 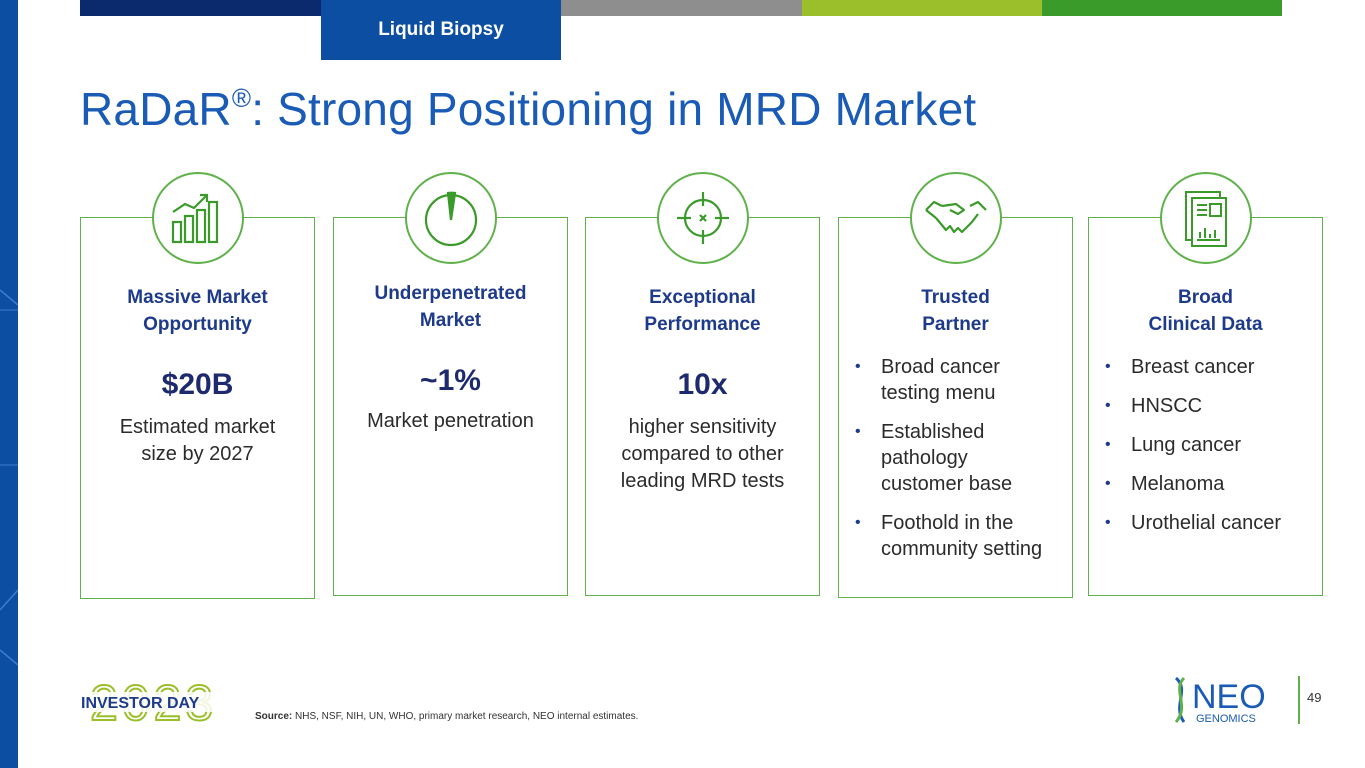 I want to click on pie-slice-icon, so click(x=450, y=218).